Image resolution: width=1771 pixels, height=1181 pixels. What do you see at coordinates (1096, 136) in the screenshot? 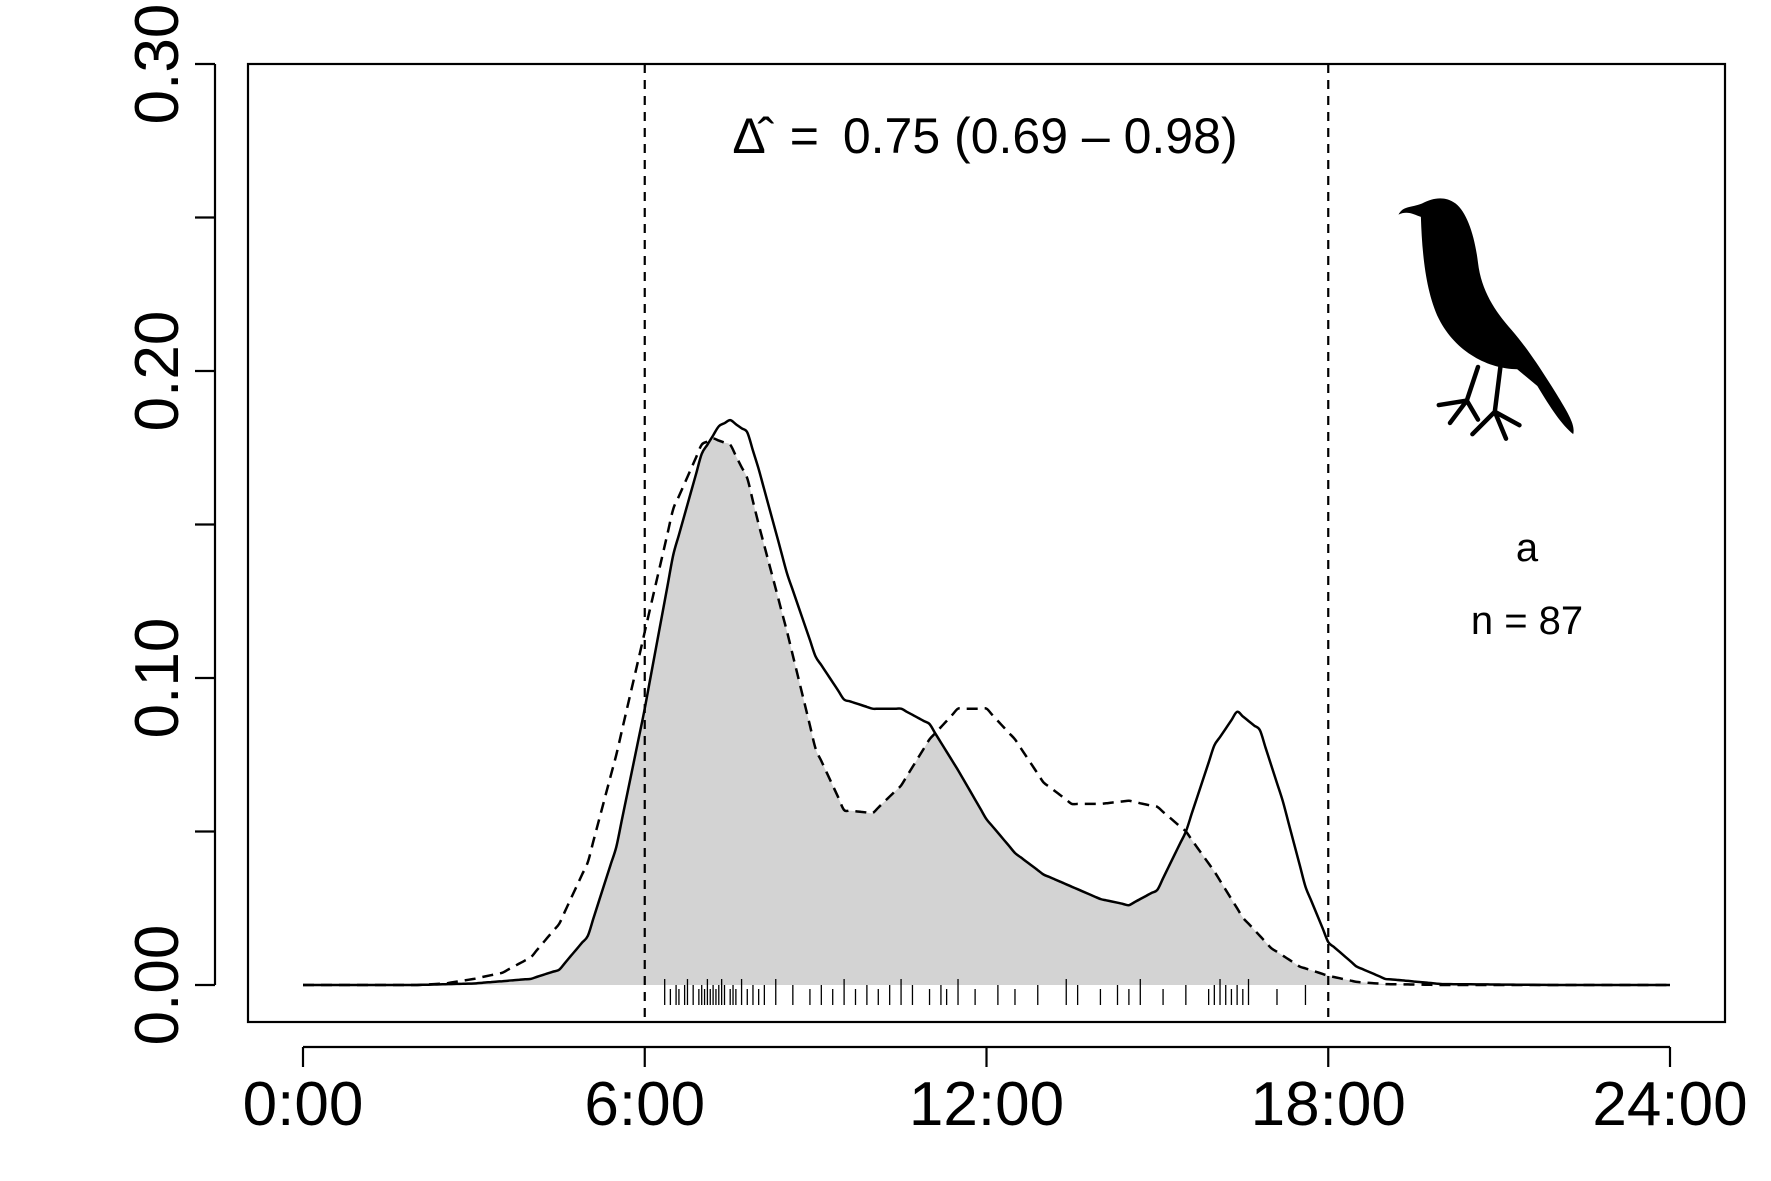
I see `overlap-confidence-interval: 0.69 – 0.98` at bounding box center [1096, 136].